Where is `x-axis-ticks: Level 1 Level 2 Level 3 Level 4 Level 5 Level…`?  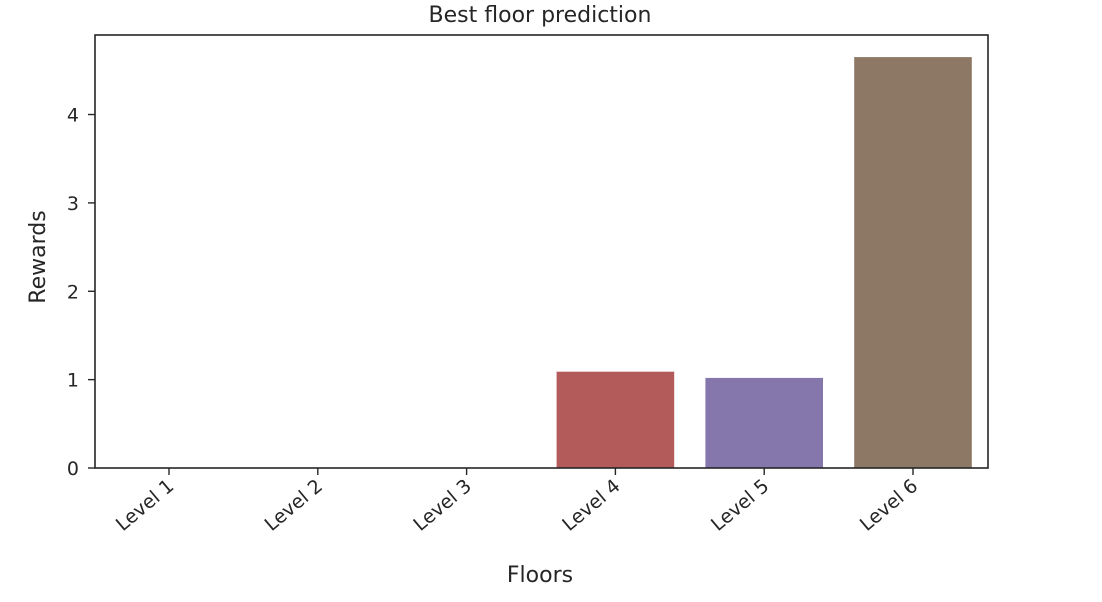
x-axis-ticks: Level 1 Level 2 Level 3 Level 4 Level 5 Level… is located at coordinates (517, 502).